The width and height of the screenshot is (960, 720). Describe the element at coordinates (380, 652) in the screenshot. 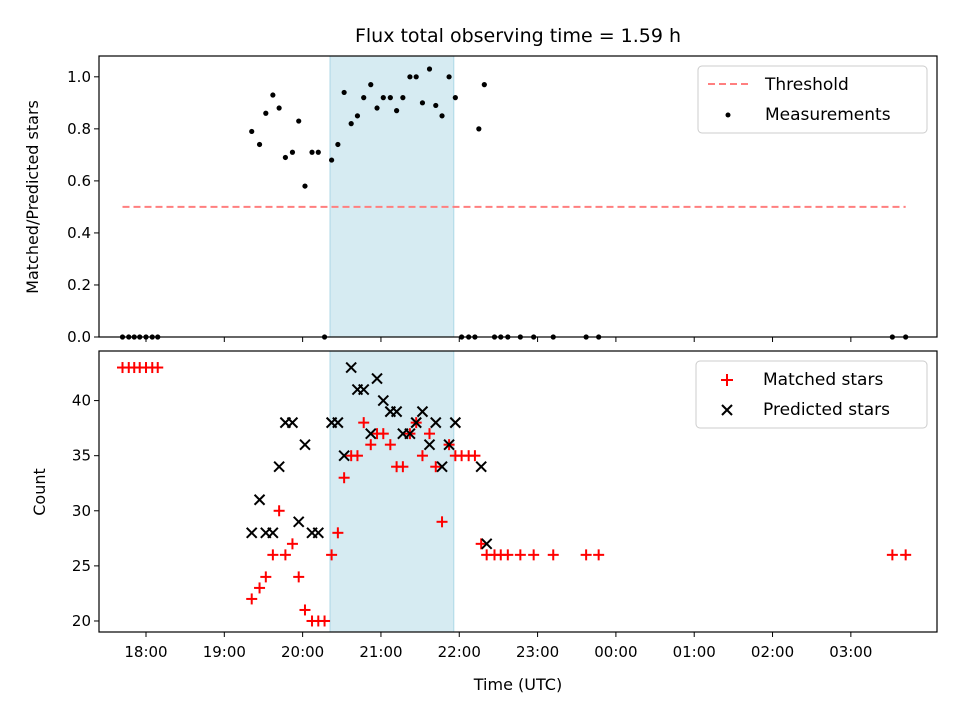

I see `x-tick-label: 21:00` at that location.